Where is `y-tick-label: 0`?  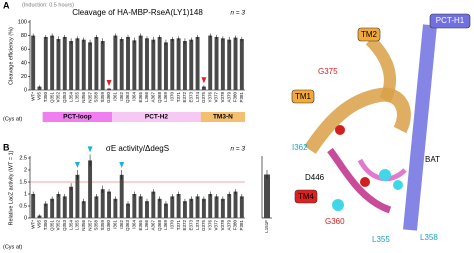 y-tick-label: 0 is located at coordinates (25, 218).